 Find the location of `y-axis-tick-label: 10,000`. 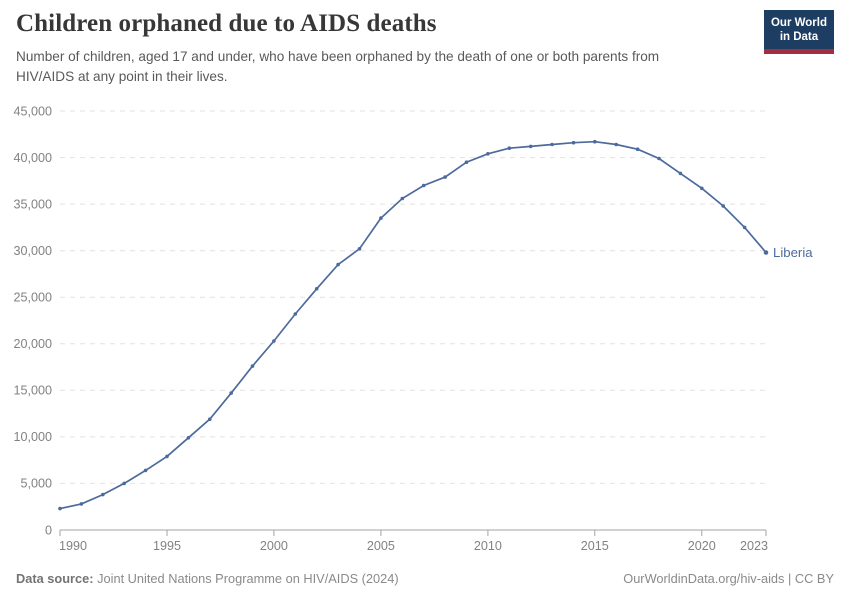

y-axis-tick-label: 10,000 is located at coordinates (32, 437).